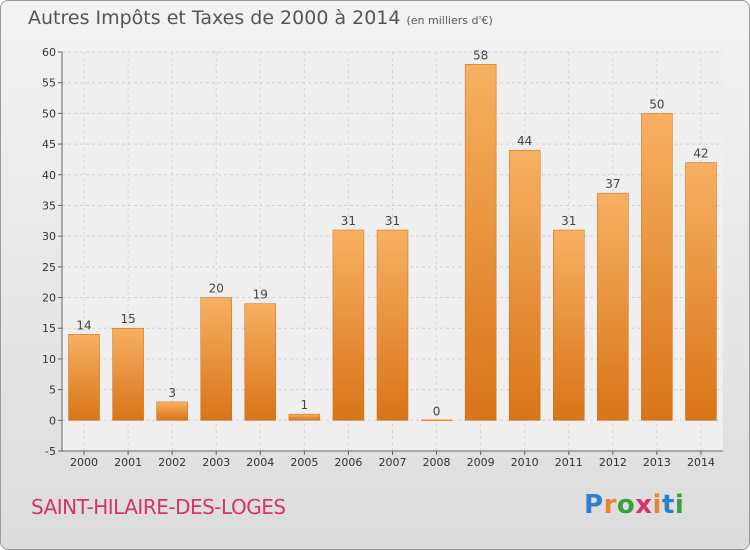 This screenshot has height=550, width=750. Describe the element at coordinates (348, 325) in the screenshot. I see `bar-2006` at that location.